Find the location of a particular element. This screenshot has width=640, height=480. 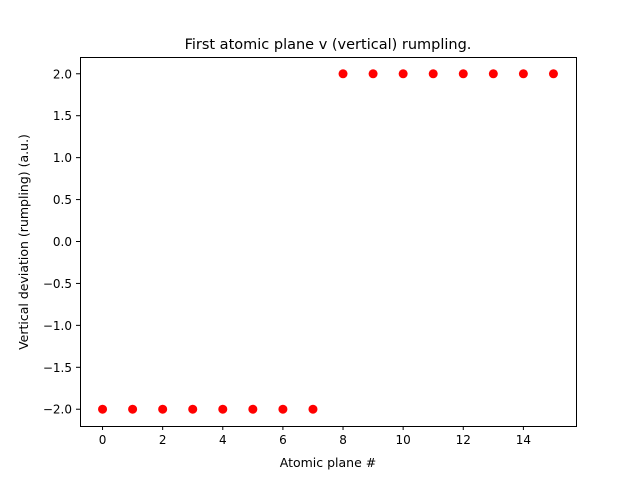

y-tick-label: −1.5 is located at coordinates (57, 368).